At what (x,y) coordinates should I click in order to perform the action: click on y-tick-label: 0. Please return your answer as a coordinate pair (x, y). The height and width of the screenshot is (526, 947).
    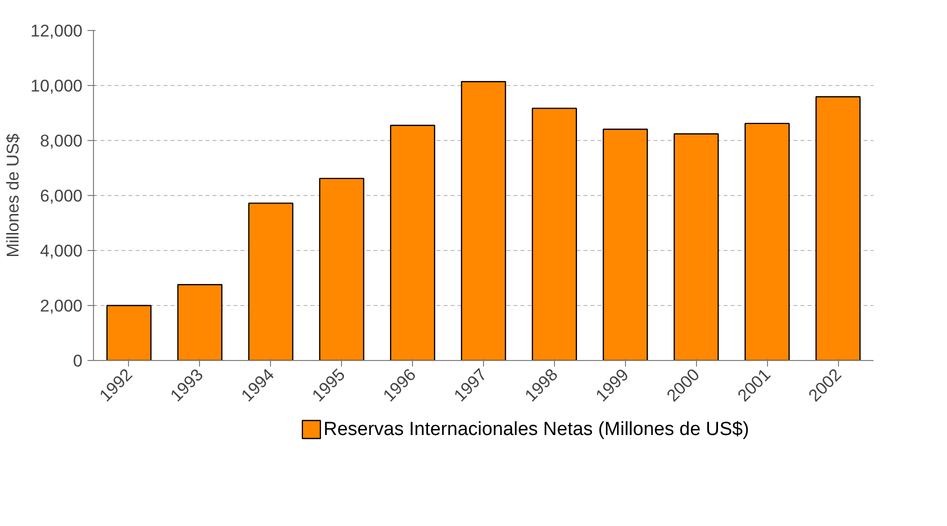
    Looking at the image, I should click on (78, 361).